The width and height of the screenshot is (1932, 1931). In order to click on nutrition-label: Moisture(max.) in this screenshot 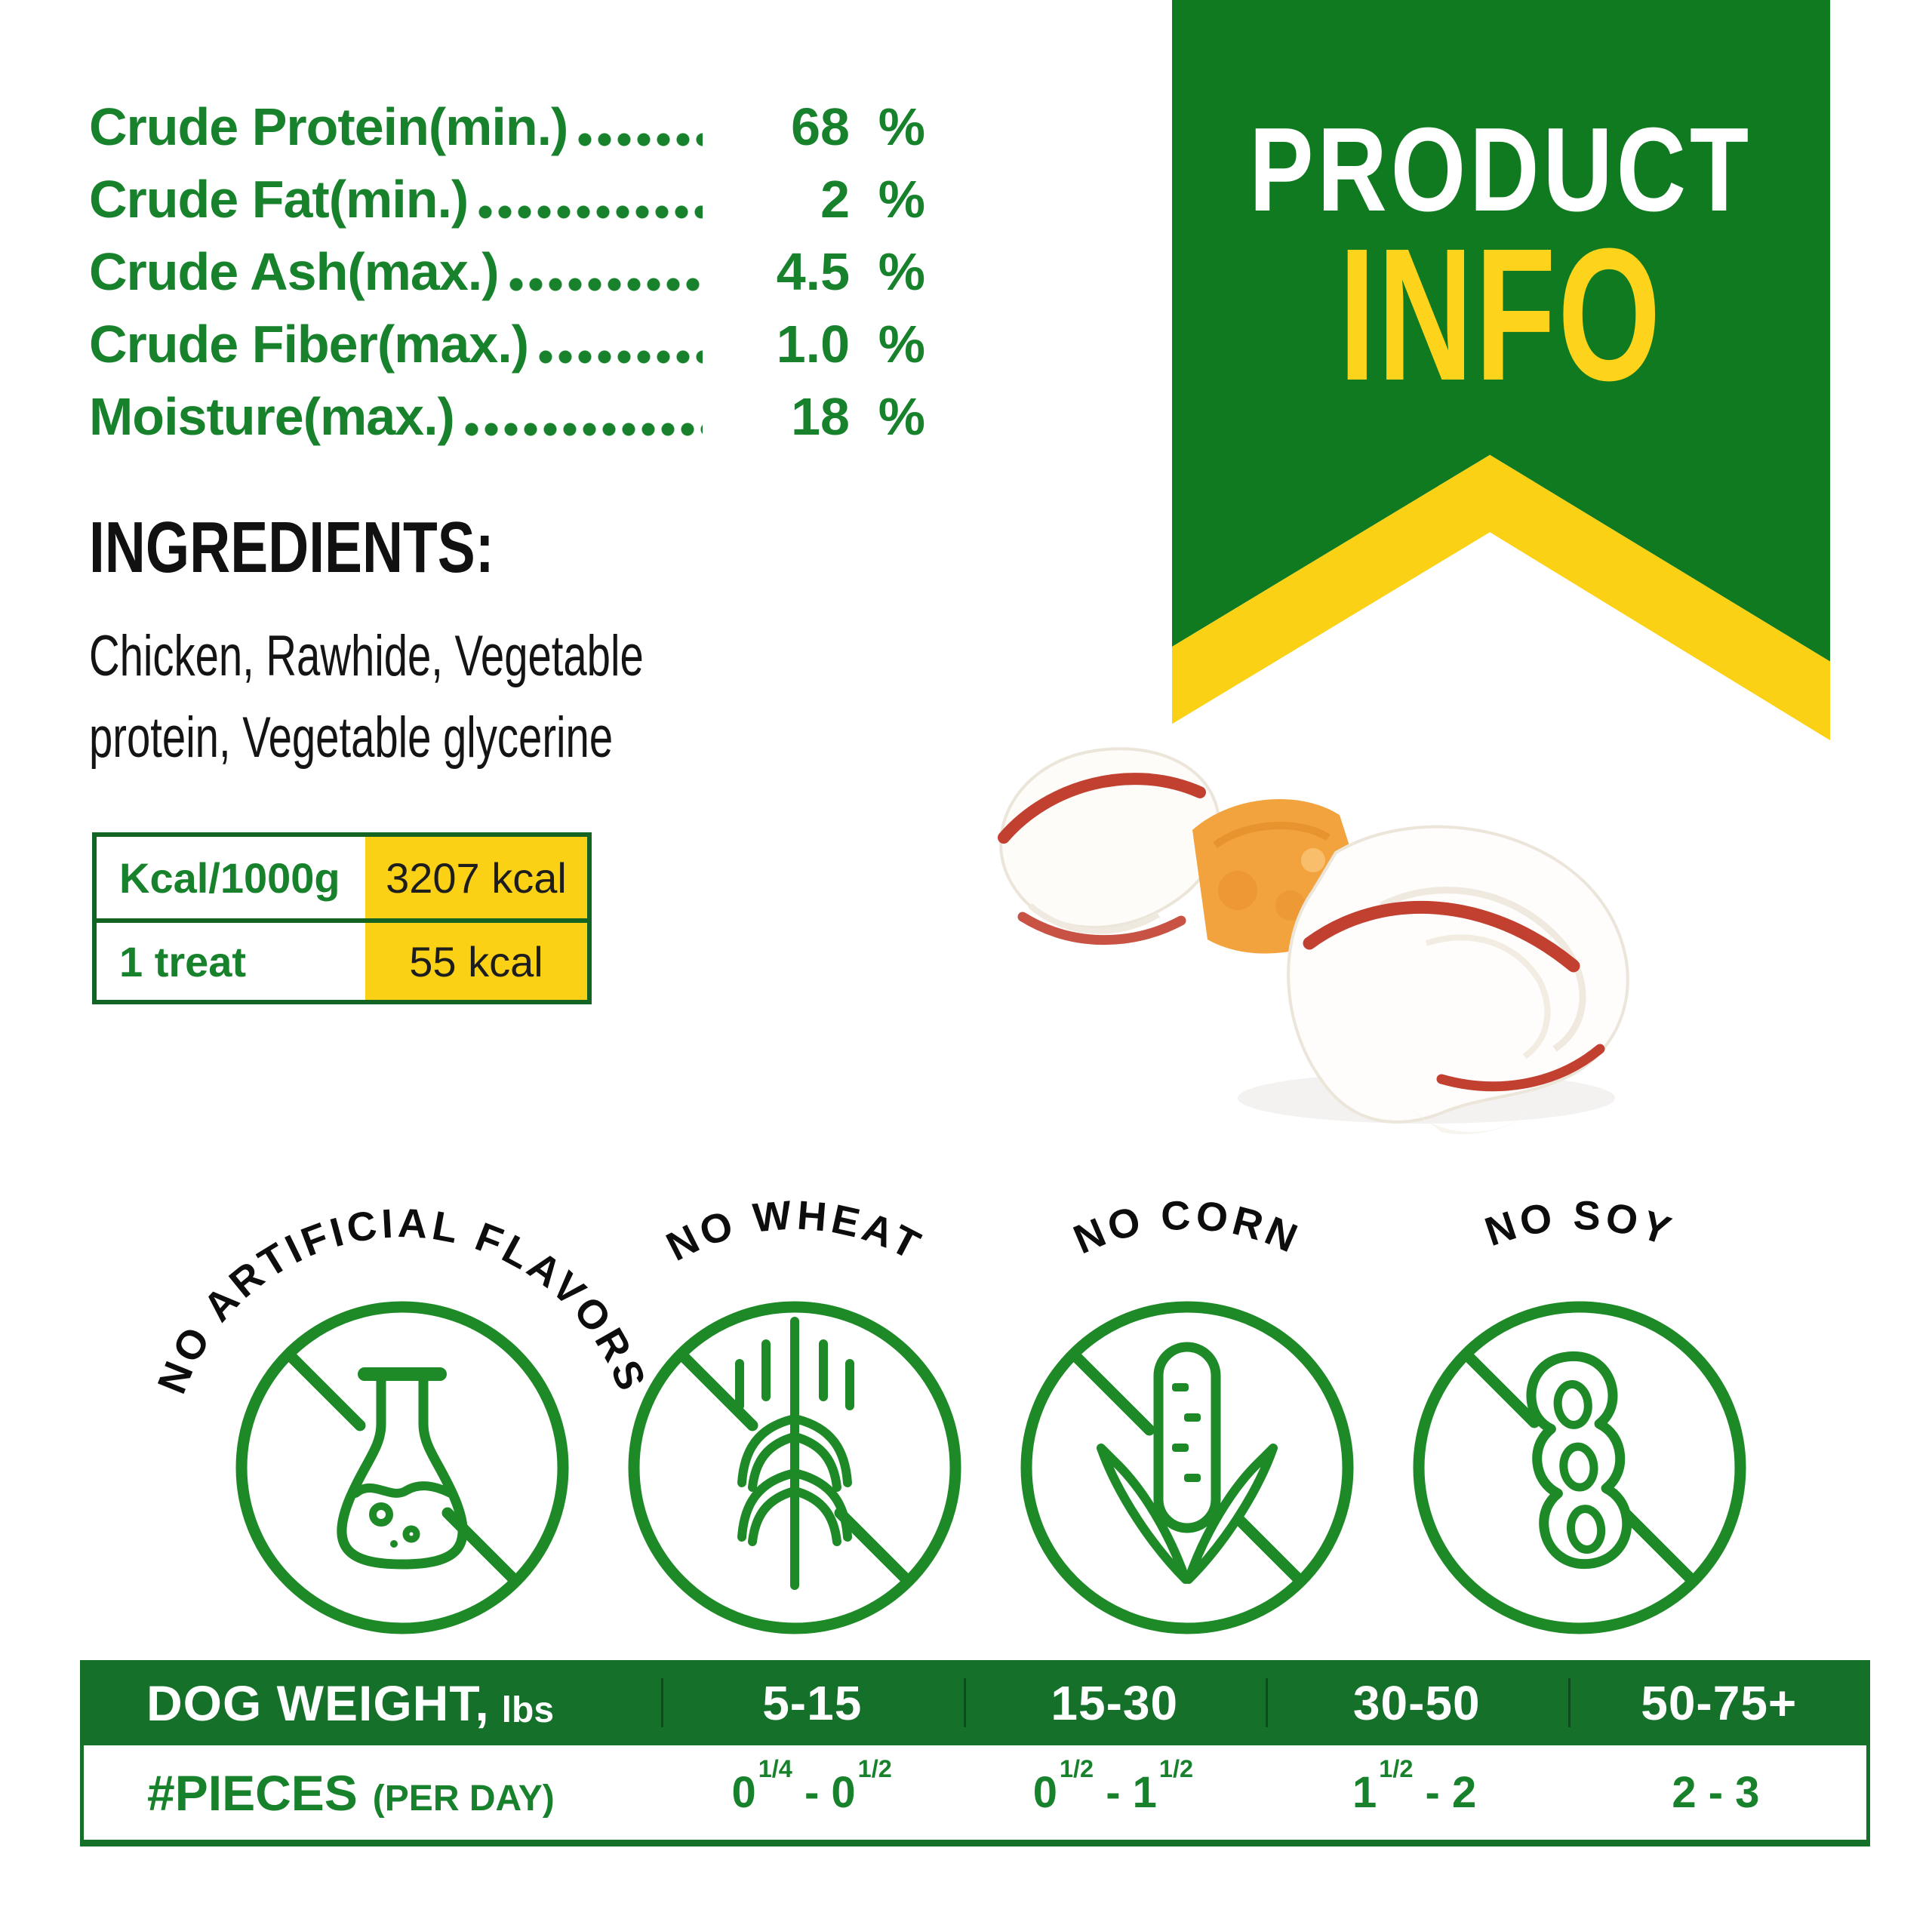, I will do `click(272, 416)`.